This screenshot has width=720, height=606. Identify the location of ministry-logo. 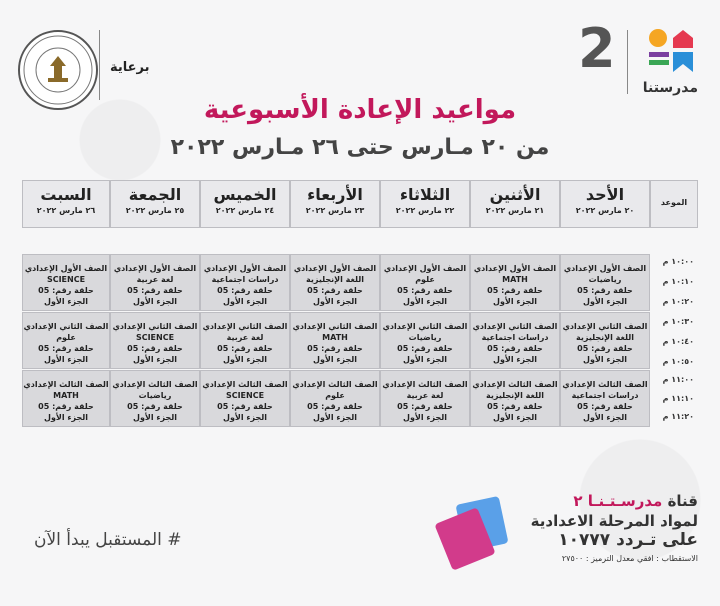
(58, 70).